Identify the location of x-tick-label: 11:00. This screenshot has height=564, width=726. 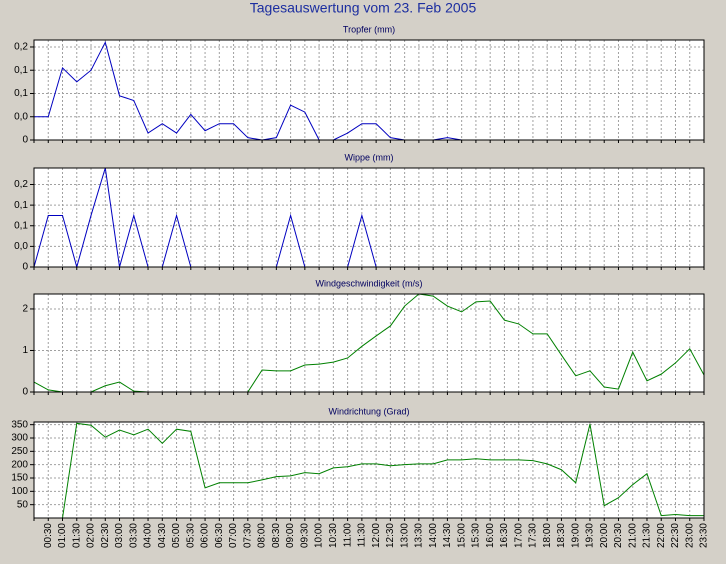
(347, 535).